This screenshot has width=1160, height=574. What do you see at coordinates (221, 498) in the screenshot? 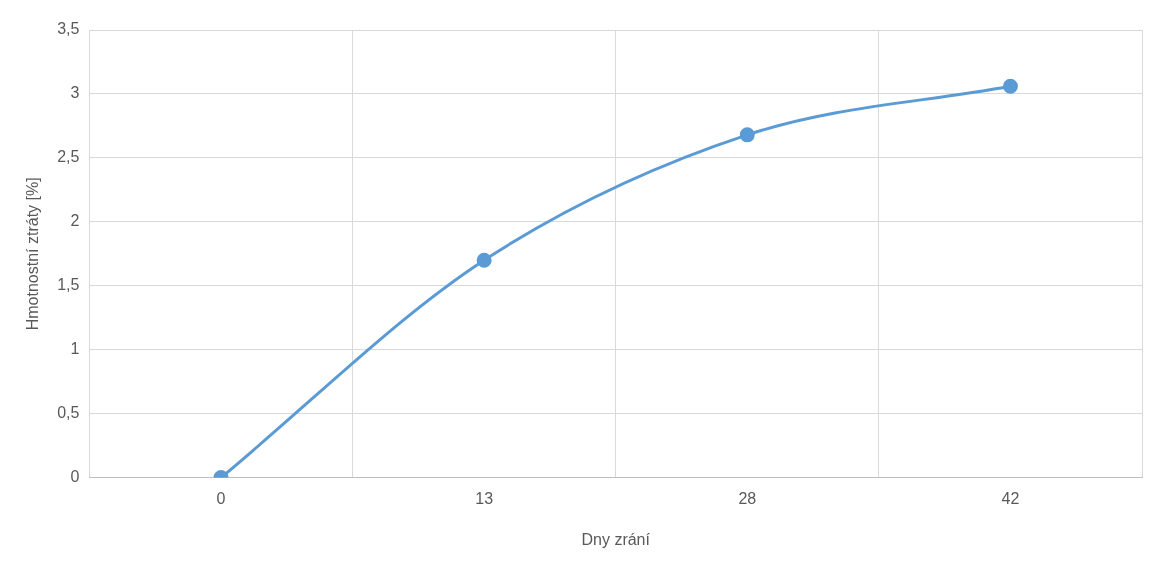
I see `x-tick-label: 0` at bounding box center [221, 498].